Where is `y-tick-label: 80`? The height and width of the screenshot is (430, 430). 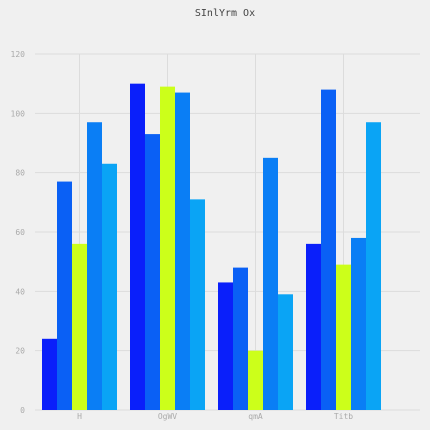 y-tick-label: 80 is located at coordinates (20, 173).